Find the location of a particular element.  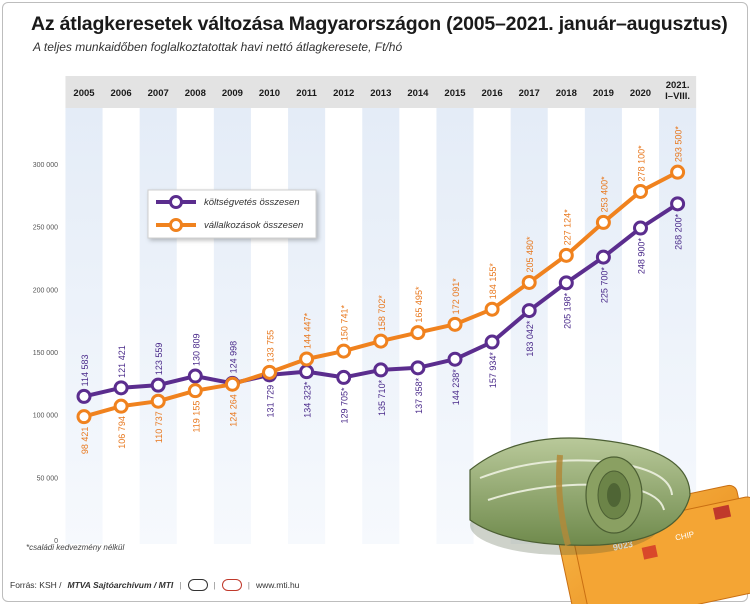

year-label: 2014 is located at coordinates (418, 93).